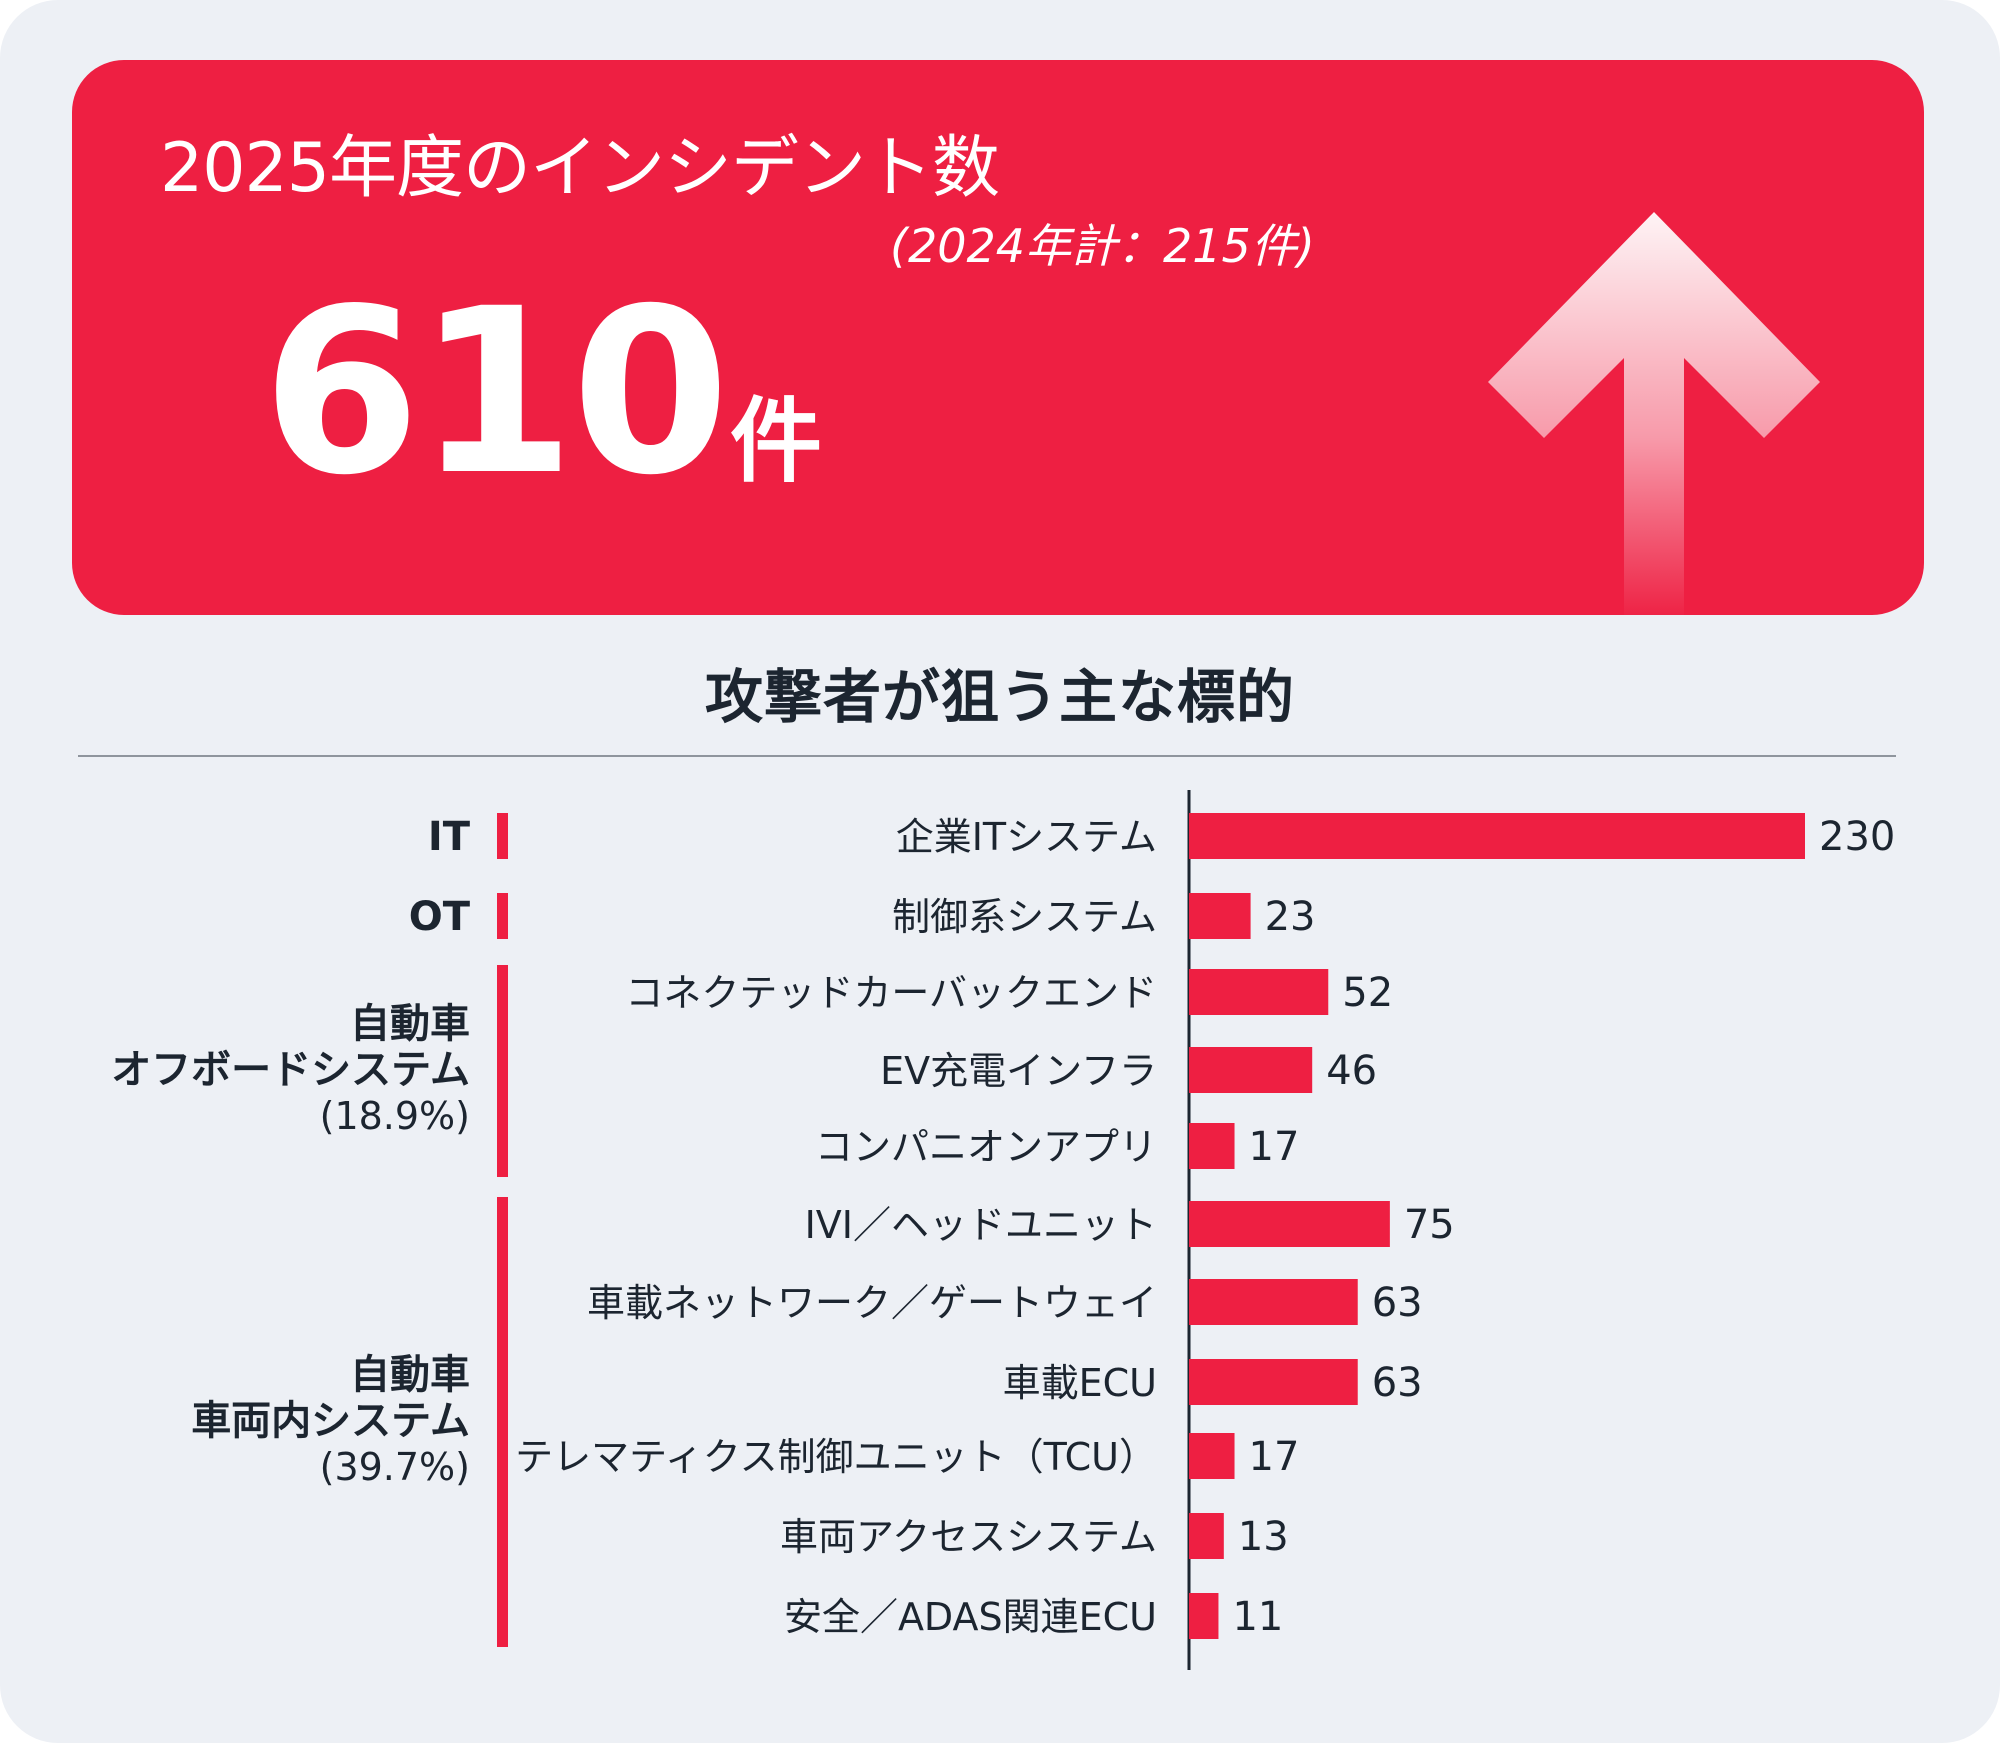 This screenshot has width=2000, height=1743. What do you see at coordinates (872, 1303) in the screenshot?
I see `category-label: 車載ネットワーク／ゲートウェイ` at bounding box center [872, 1303].